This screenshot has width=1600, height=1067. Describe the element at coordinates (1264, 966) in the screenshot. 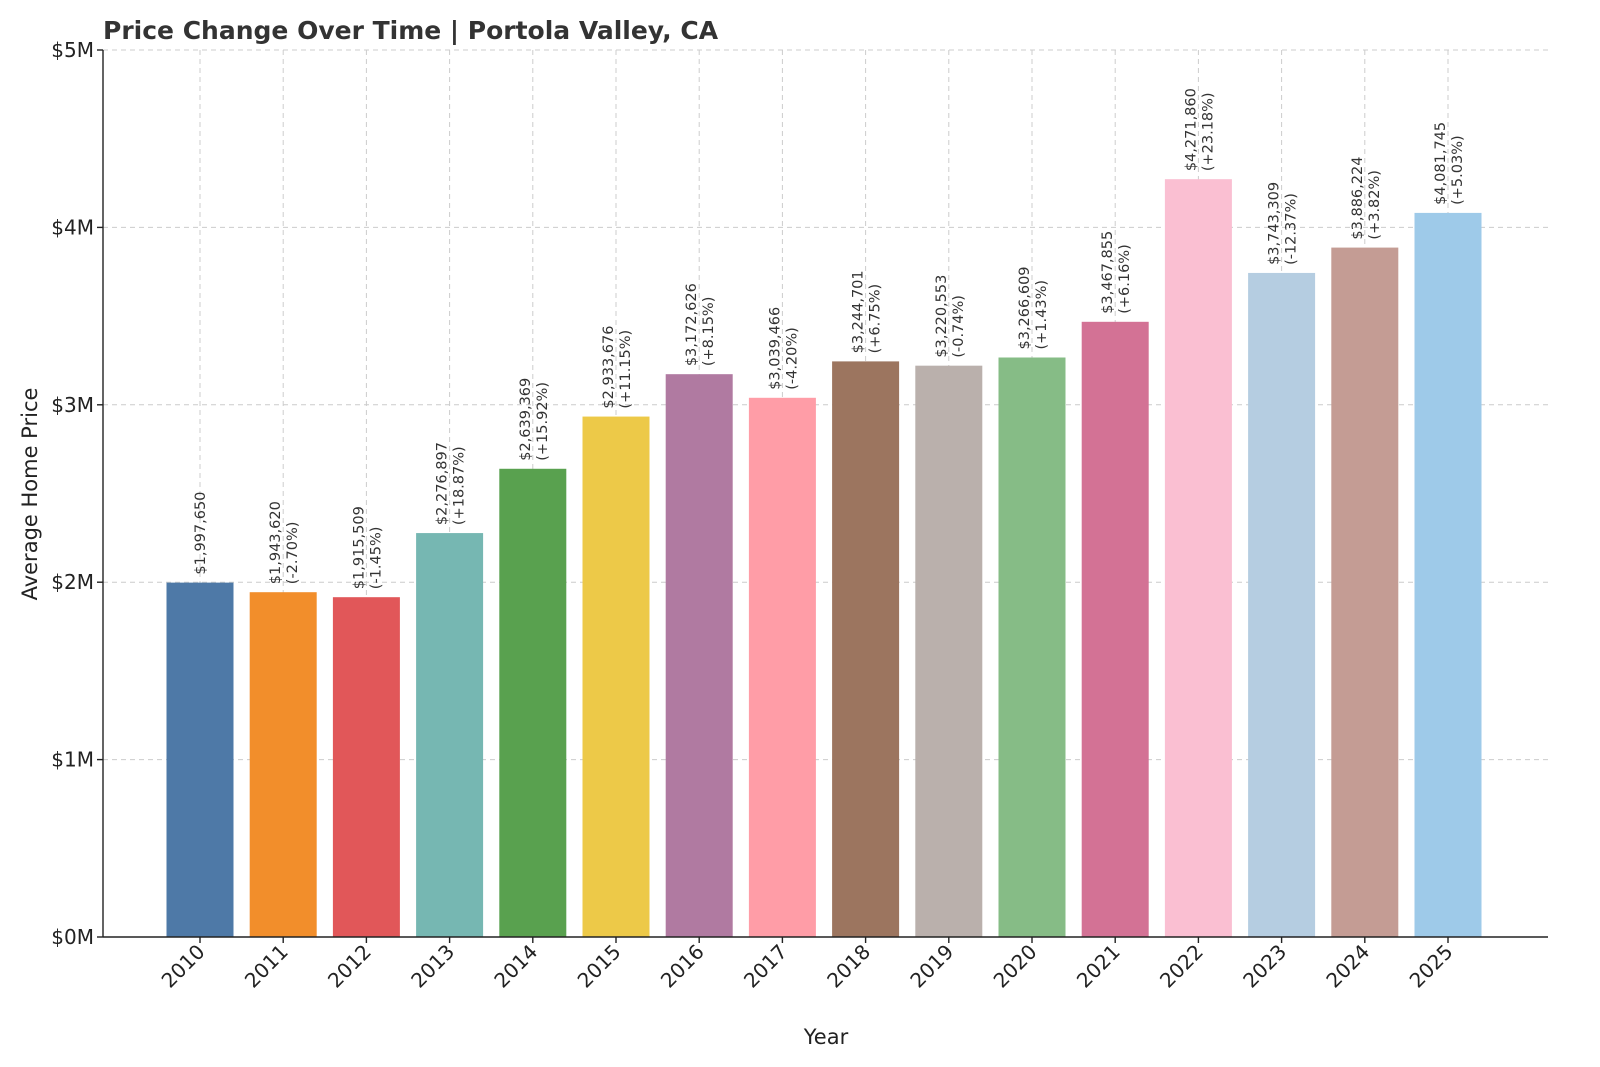

I see `x-tick-label: 2023` at that location.